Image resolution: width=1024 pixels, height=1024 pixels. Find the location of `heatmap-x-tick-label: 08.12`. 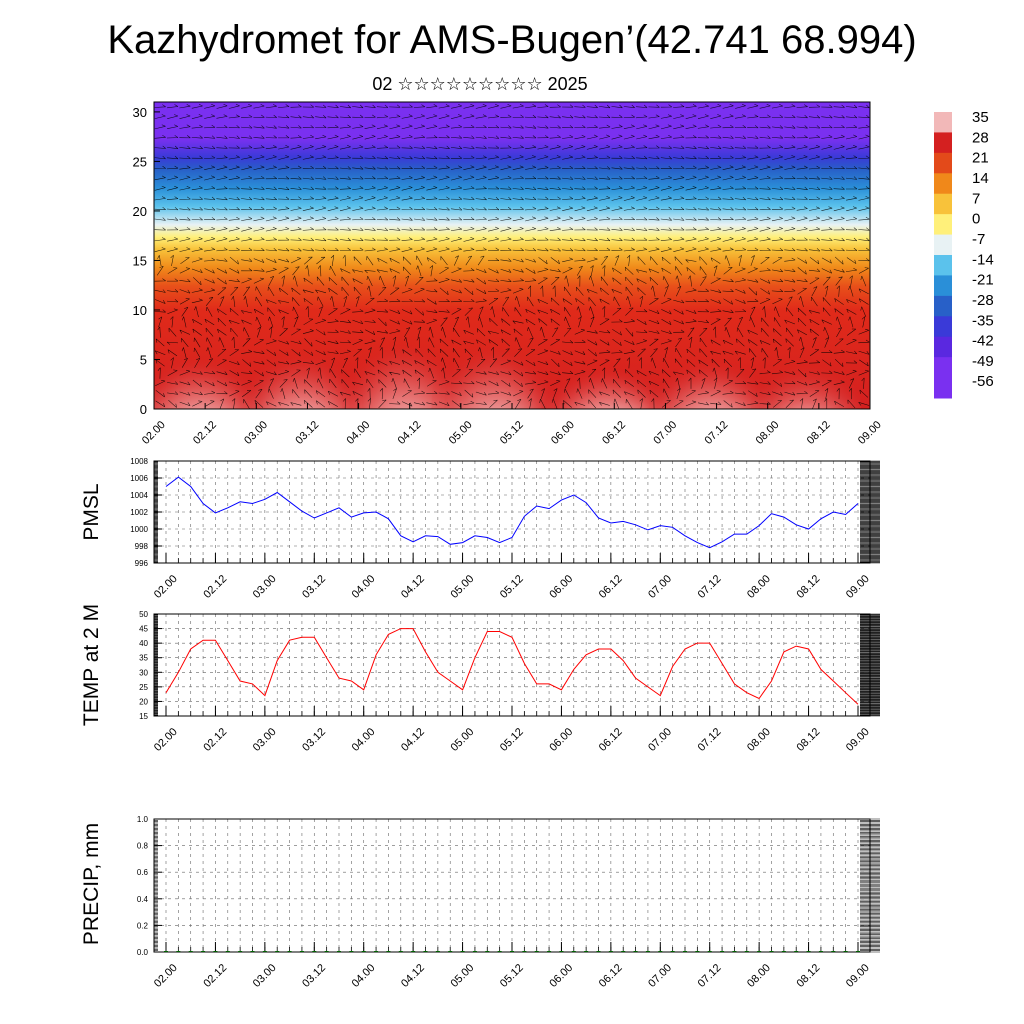

heatmap-x-tick-label: 08.12 is located at coordinates (819, 433).